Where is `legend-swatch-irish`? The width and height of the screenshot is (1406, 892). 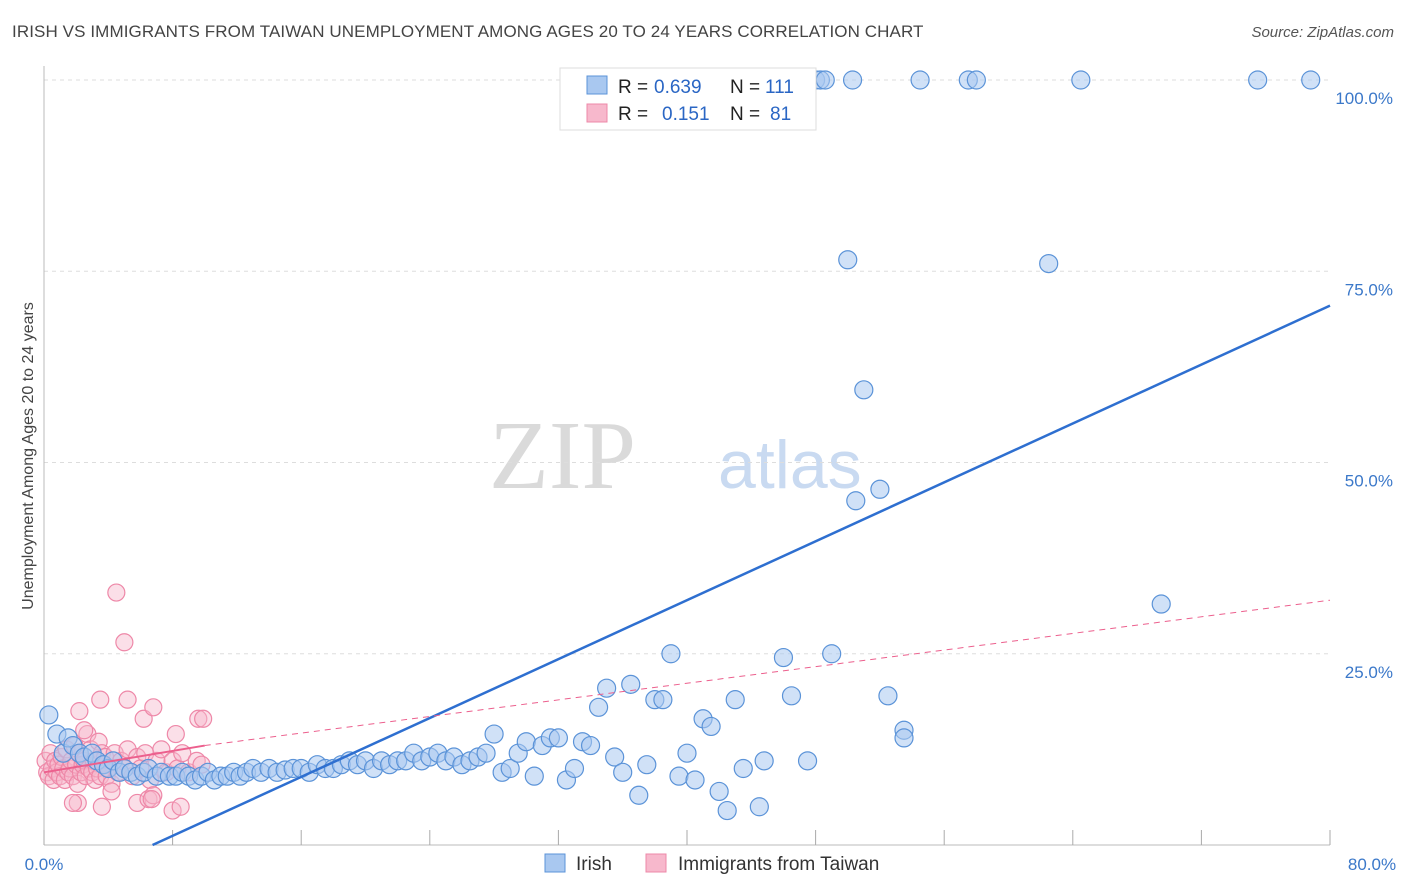
legend-swatch-irish is located at coordinates (597, 85).